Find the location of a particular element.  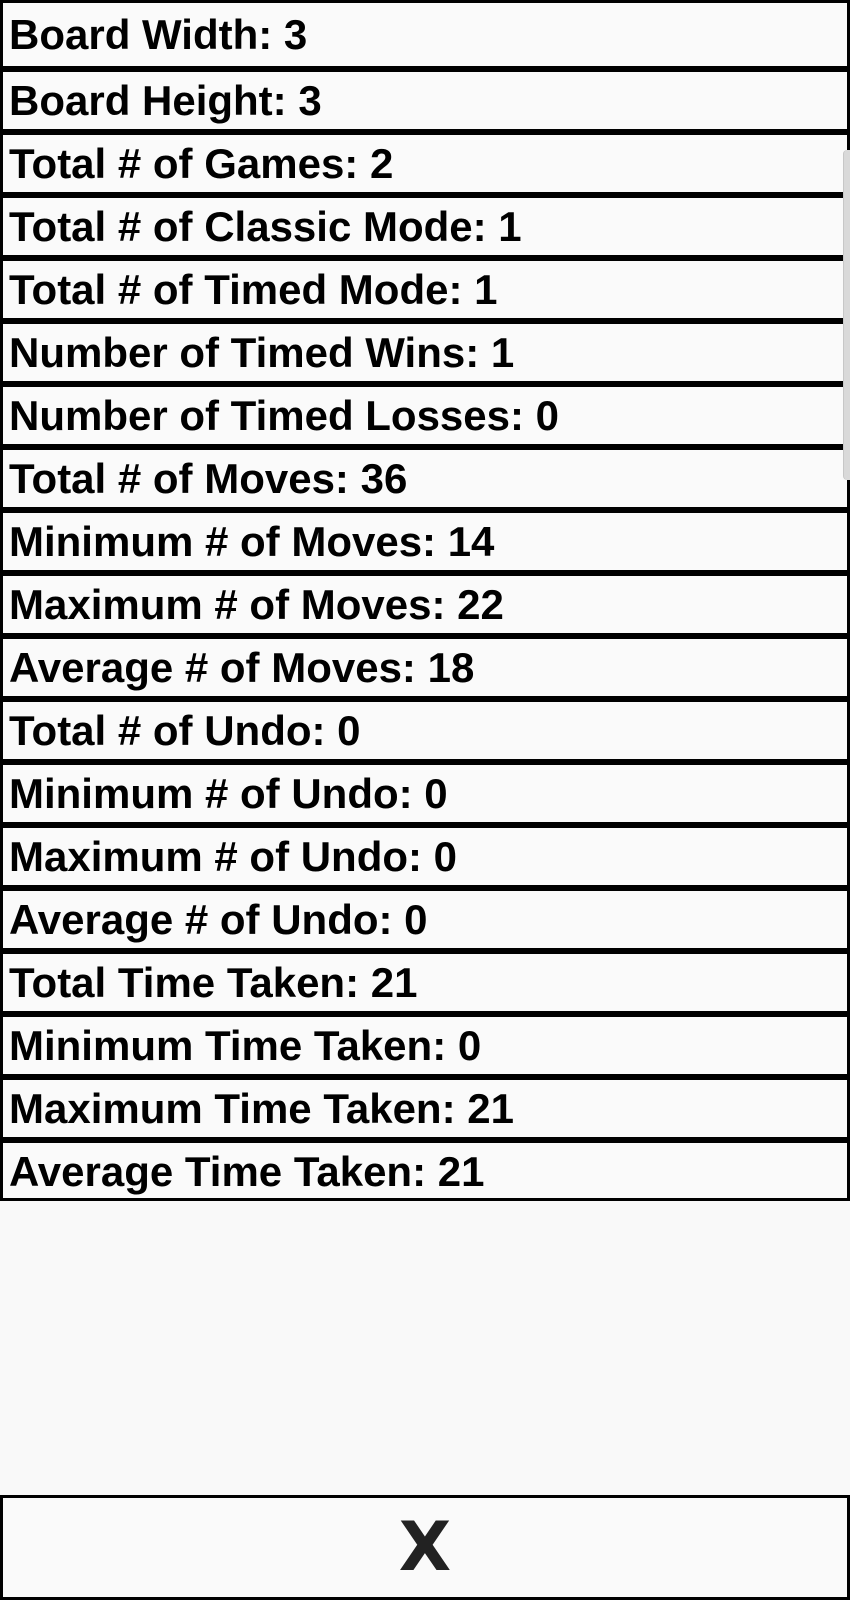

stat-minimum-moves: Minimum # of Moves: 14 is located at coordinates (425, 538).